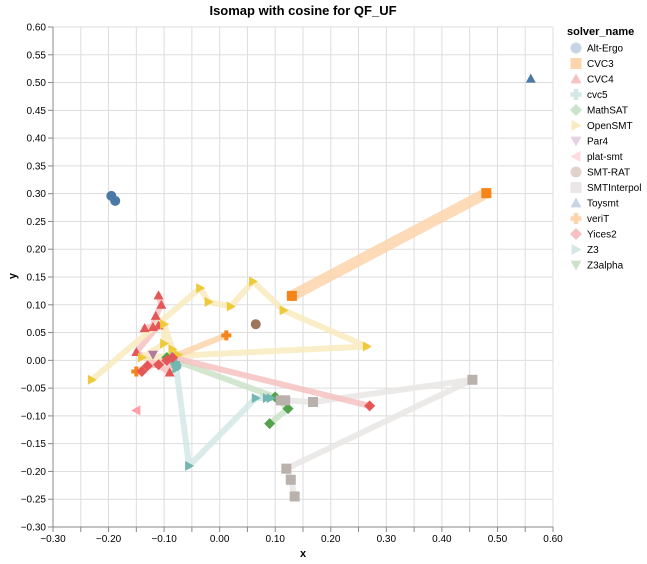  What do you see at coordinates (255, 324) in the screenshot?
I see `point-smt-rat` at bounding box center [255, 324].